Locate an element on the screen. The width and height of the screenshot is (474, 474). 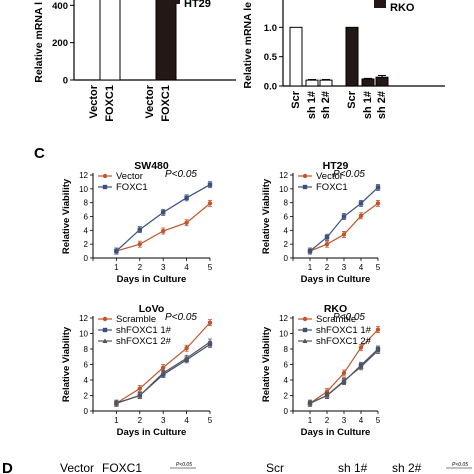
panel-d-note-left: P<0.05 is located at coordinates (184, 465).